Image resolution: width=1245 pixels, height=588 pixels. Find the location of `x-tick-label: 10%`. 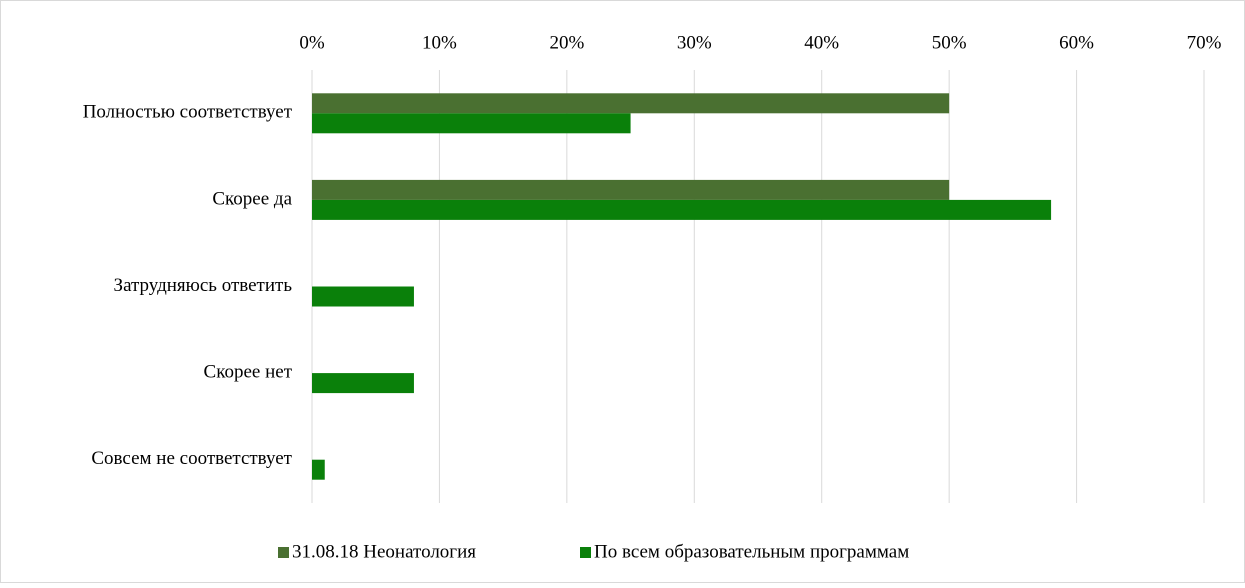

x-tick-label: 10% is located at coordinates (439, 42).